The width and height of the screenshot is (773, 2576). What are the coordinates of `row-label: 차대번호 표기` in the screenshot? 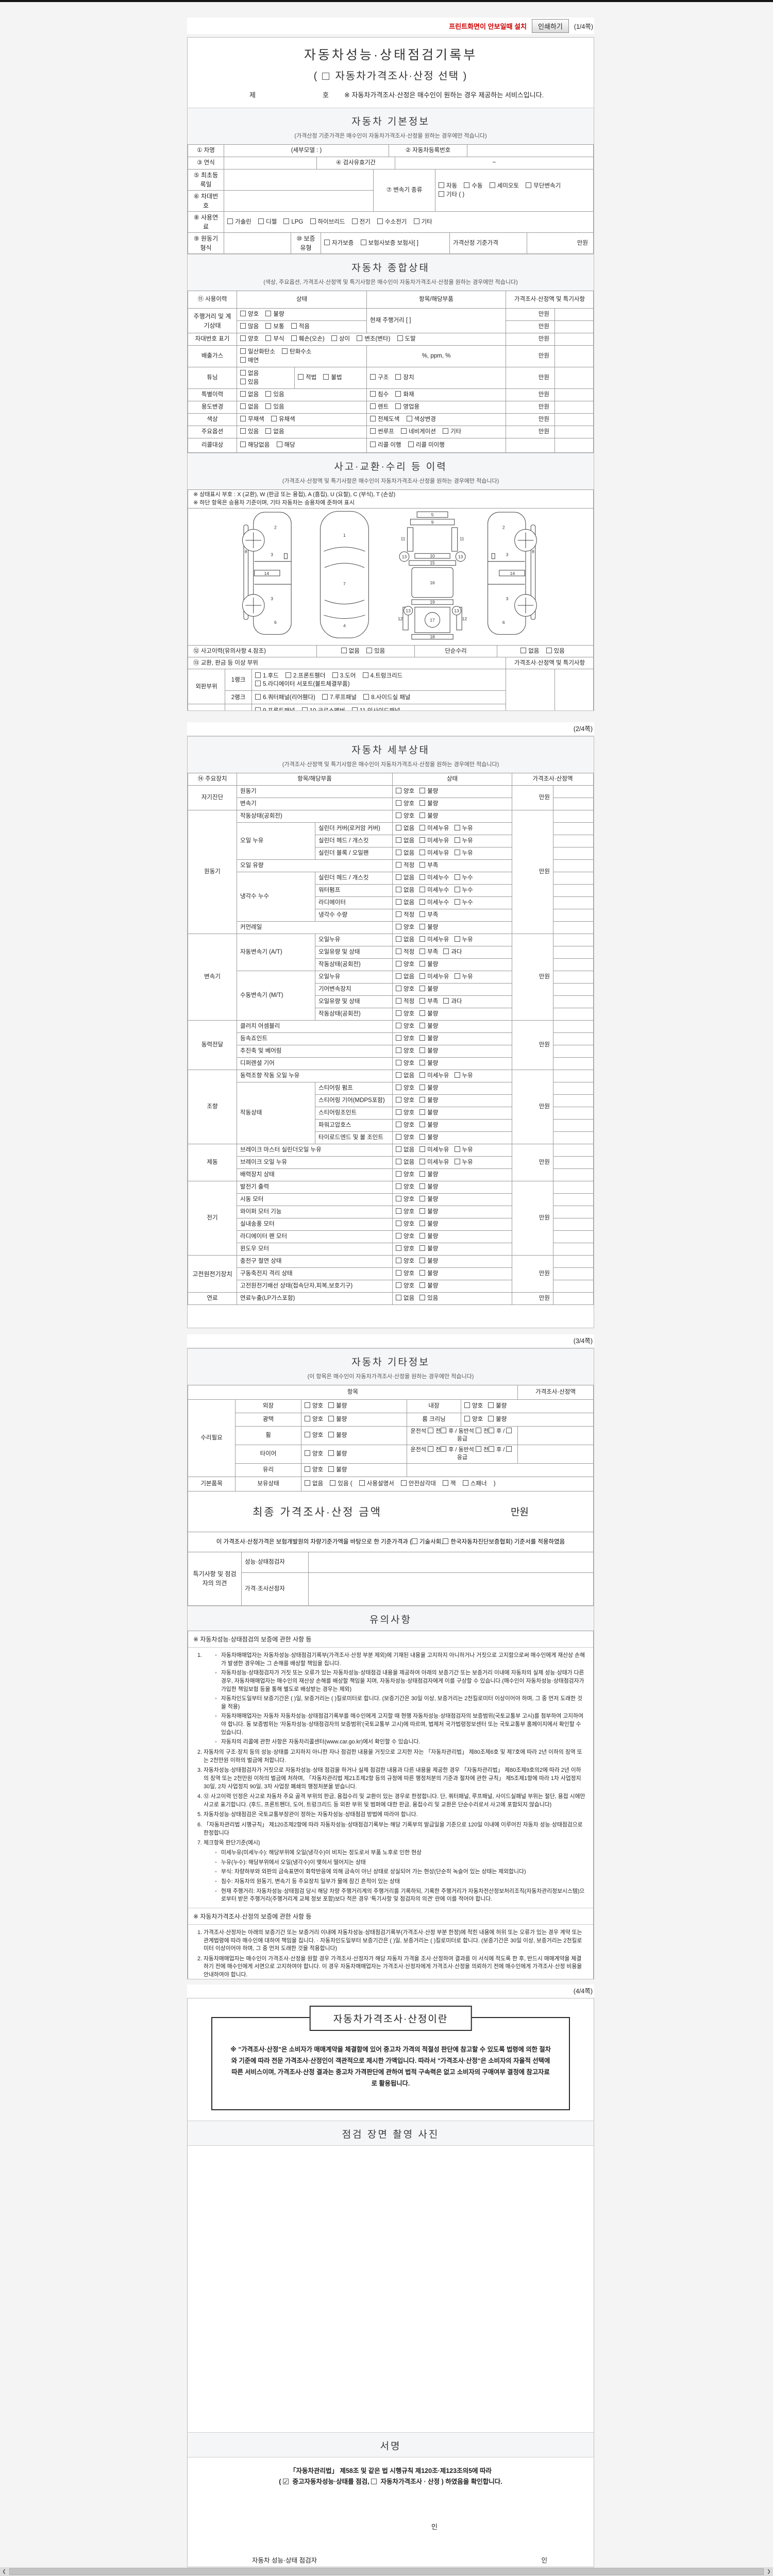 It's located at (212, 339).